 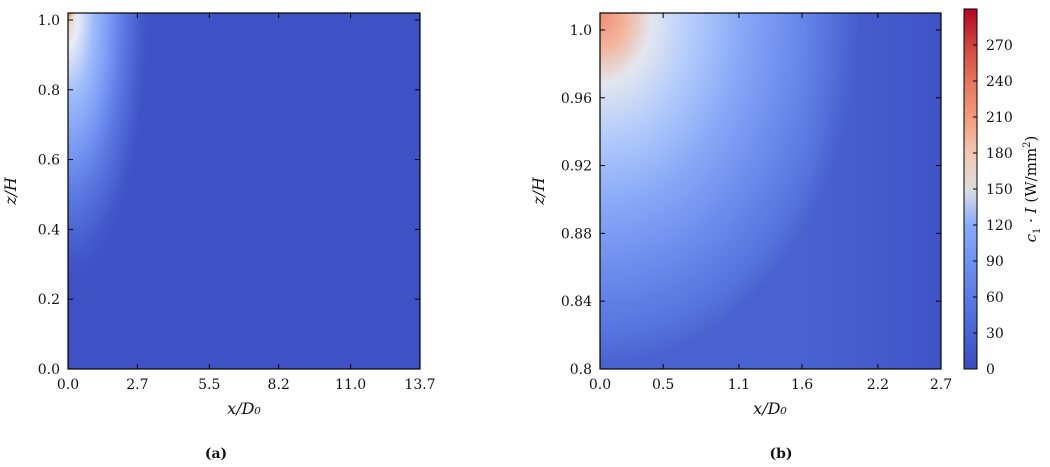 I want to click on colorbar: 0 30 60 90 120 150 180 210 240 270 c1 · I (W/mm2), so click(x=1003, y=193).